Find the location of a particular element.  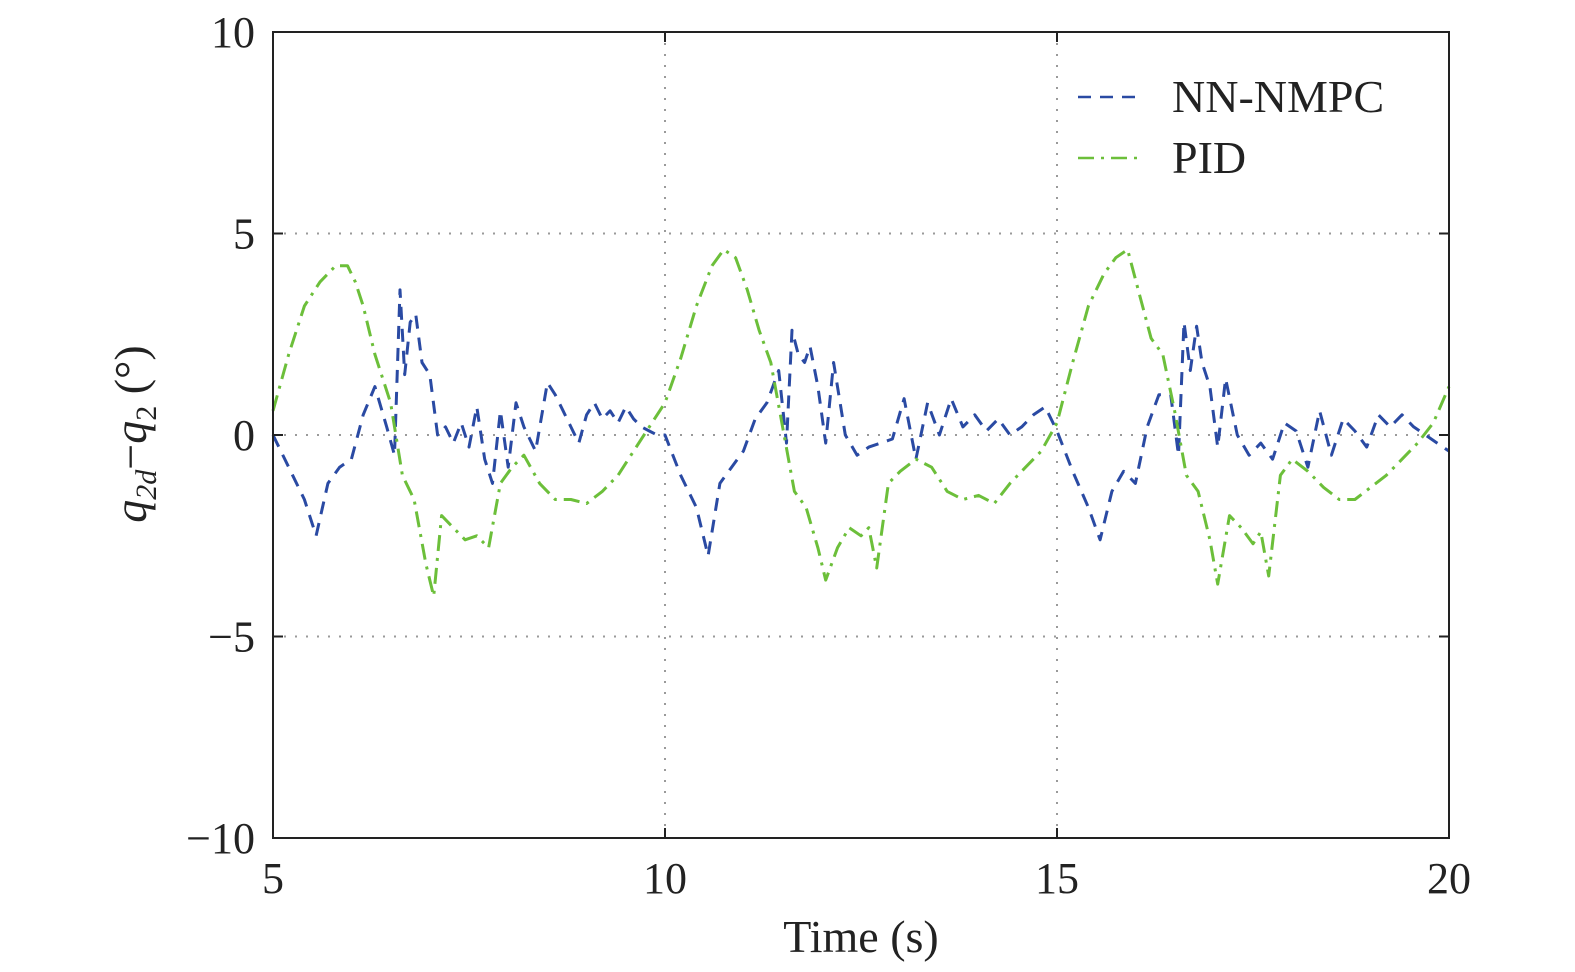

legend: NN-NMPC PID is located at coordinates (1231, 127).